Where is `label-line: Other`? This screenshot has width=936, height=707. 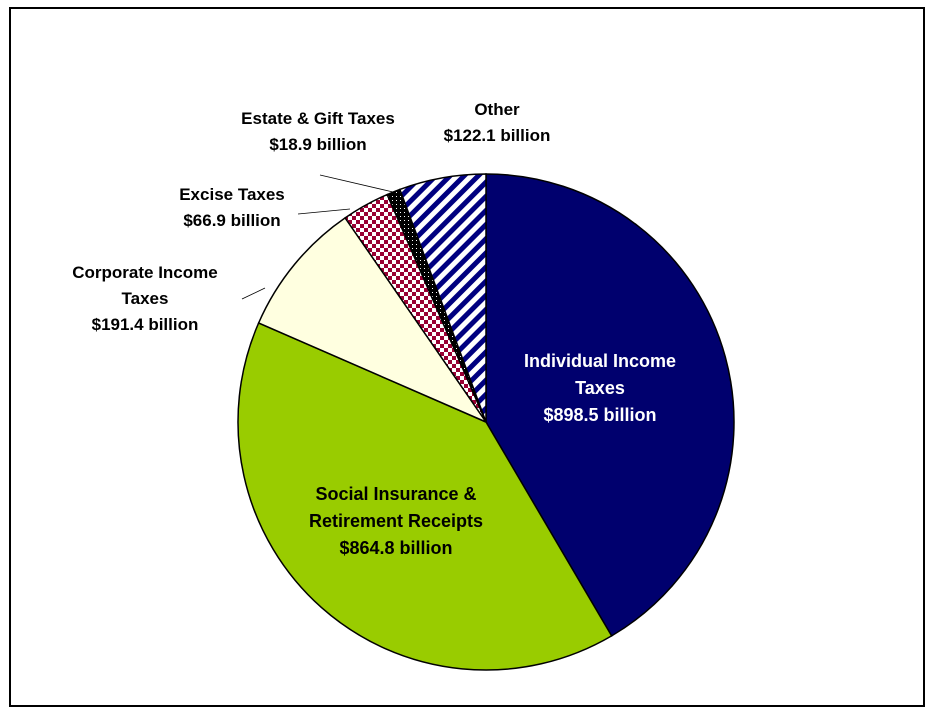
label-line: Other is located at coordinates (497, 109).